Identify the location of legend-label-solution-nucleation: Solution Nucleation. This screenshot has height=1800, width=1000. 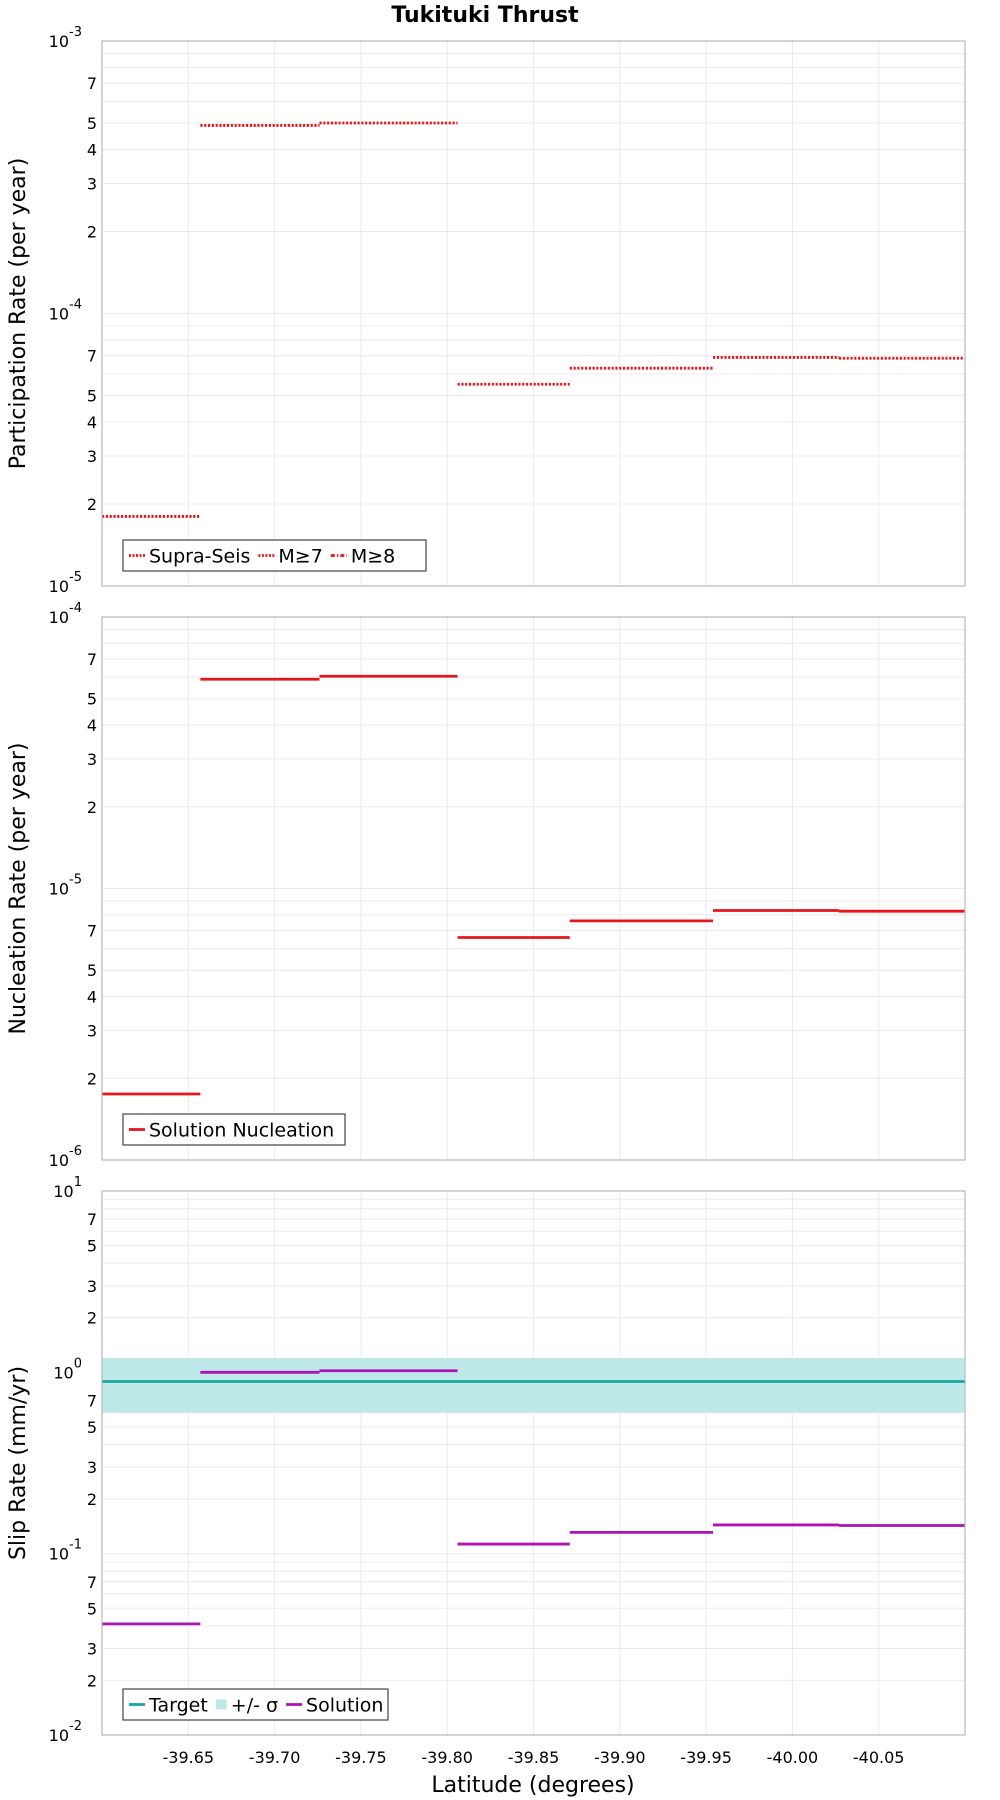
(241, 1131).